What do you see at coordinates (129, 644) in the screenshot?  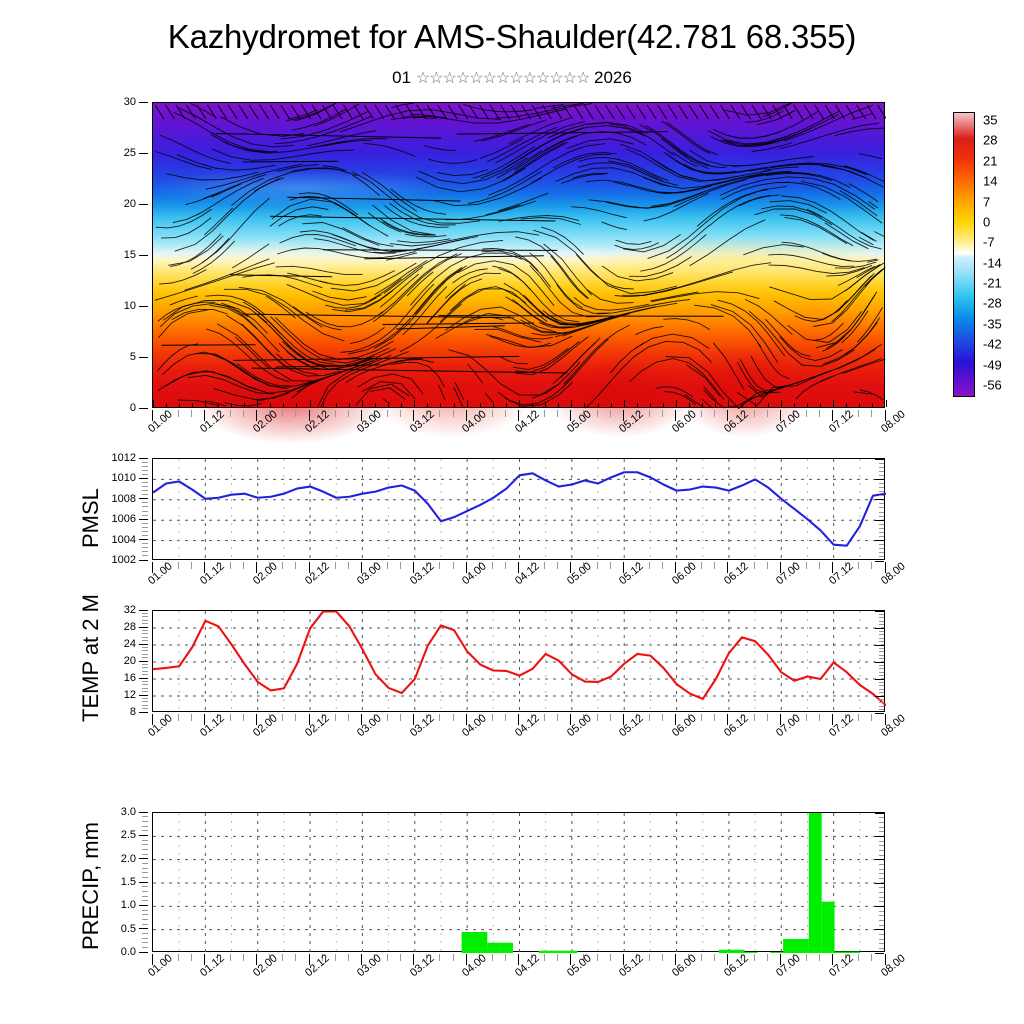 I see `temp-y-tick: 24` at bounding box center [129, 644].